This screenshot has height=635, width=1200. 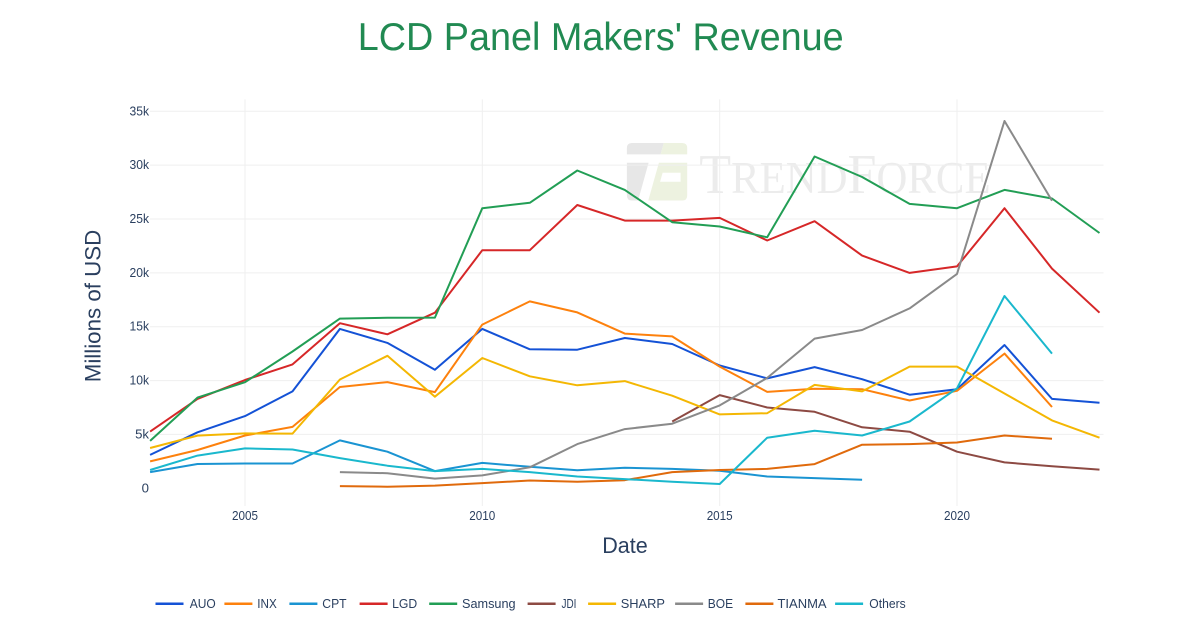 I want to click on svg-text: Millions of USD, so click(x=93, y=306).